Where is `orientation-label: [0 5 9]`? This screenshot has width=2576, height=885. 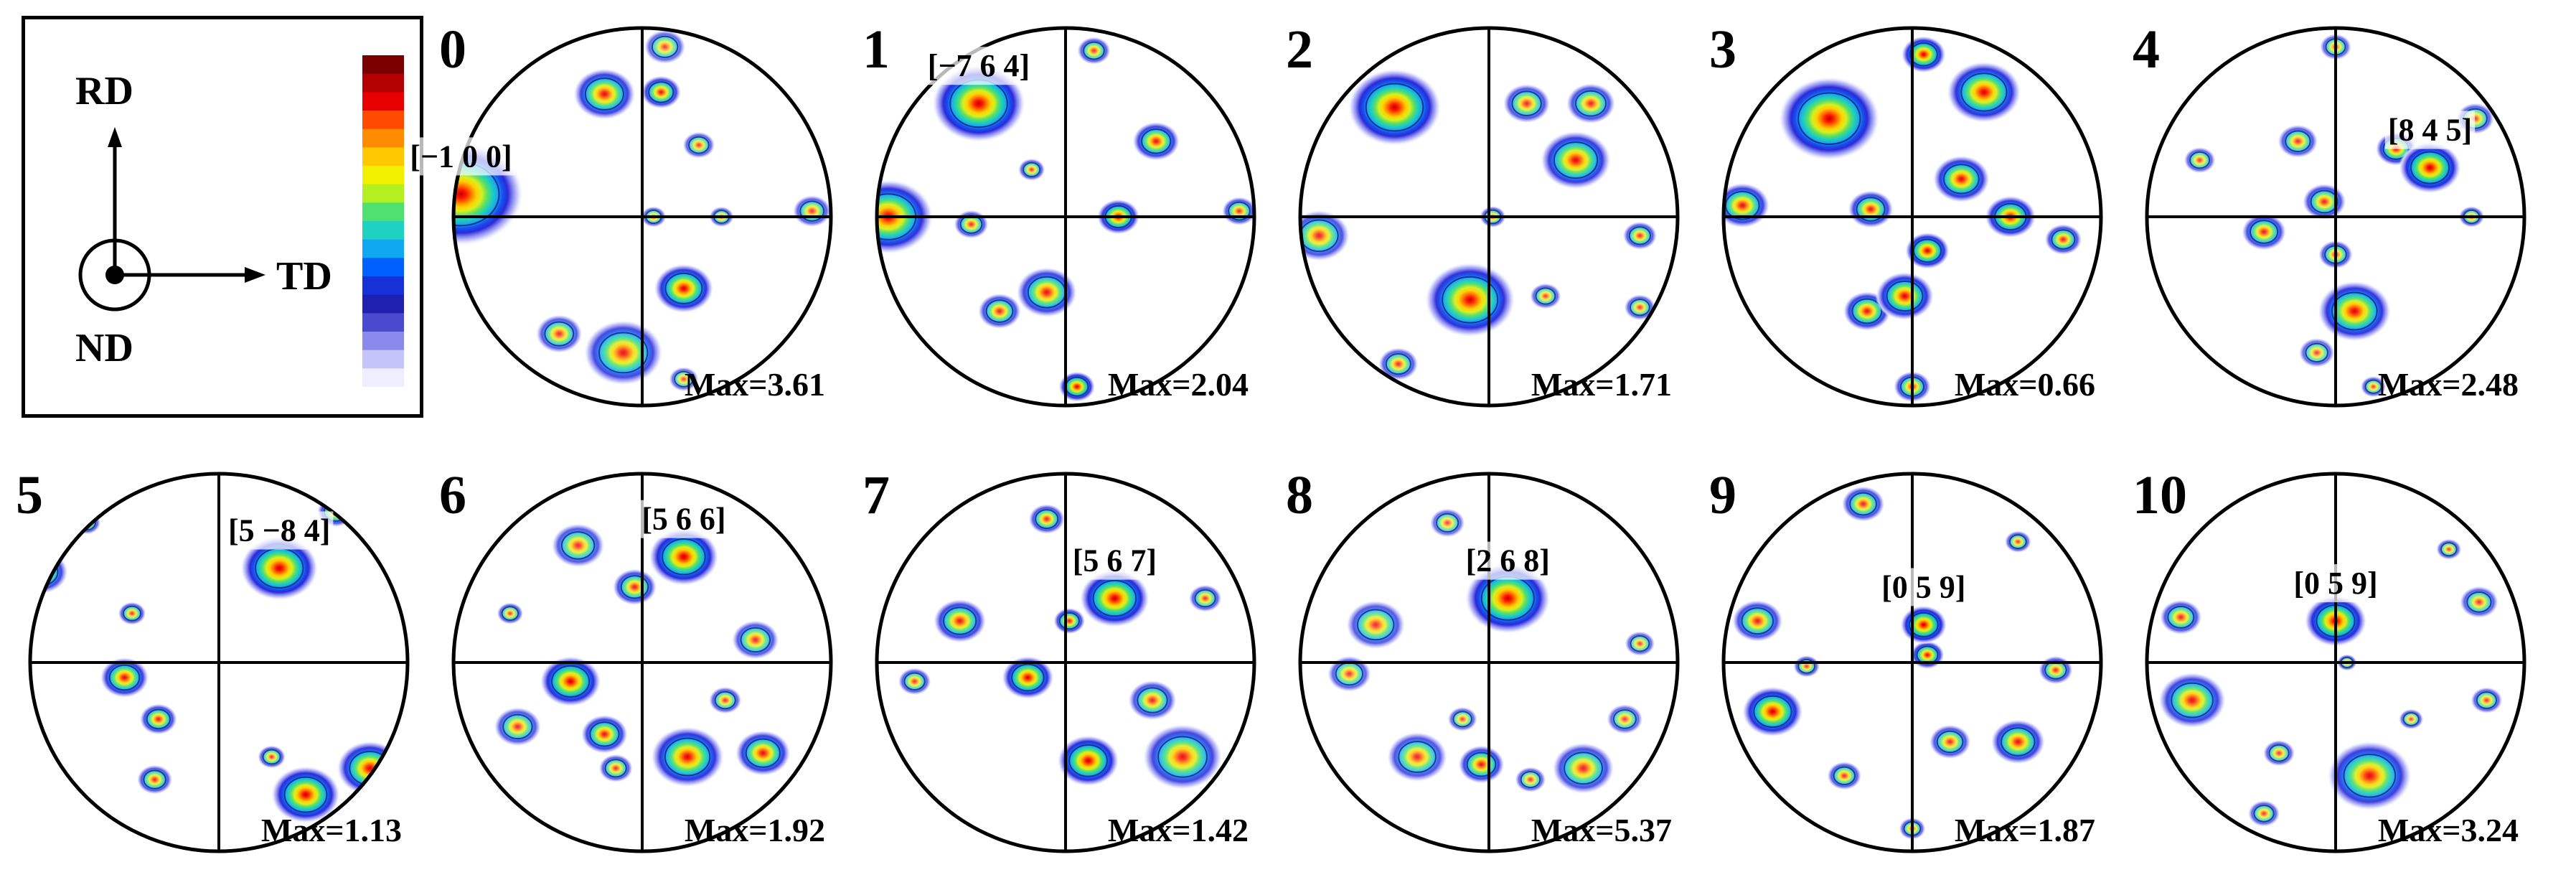 orientation-label: [0 5 9] is located at coordinates (2335, 583).